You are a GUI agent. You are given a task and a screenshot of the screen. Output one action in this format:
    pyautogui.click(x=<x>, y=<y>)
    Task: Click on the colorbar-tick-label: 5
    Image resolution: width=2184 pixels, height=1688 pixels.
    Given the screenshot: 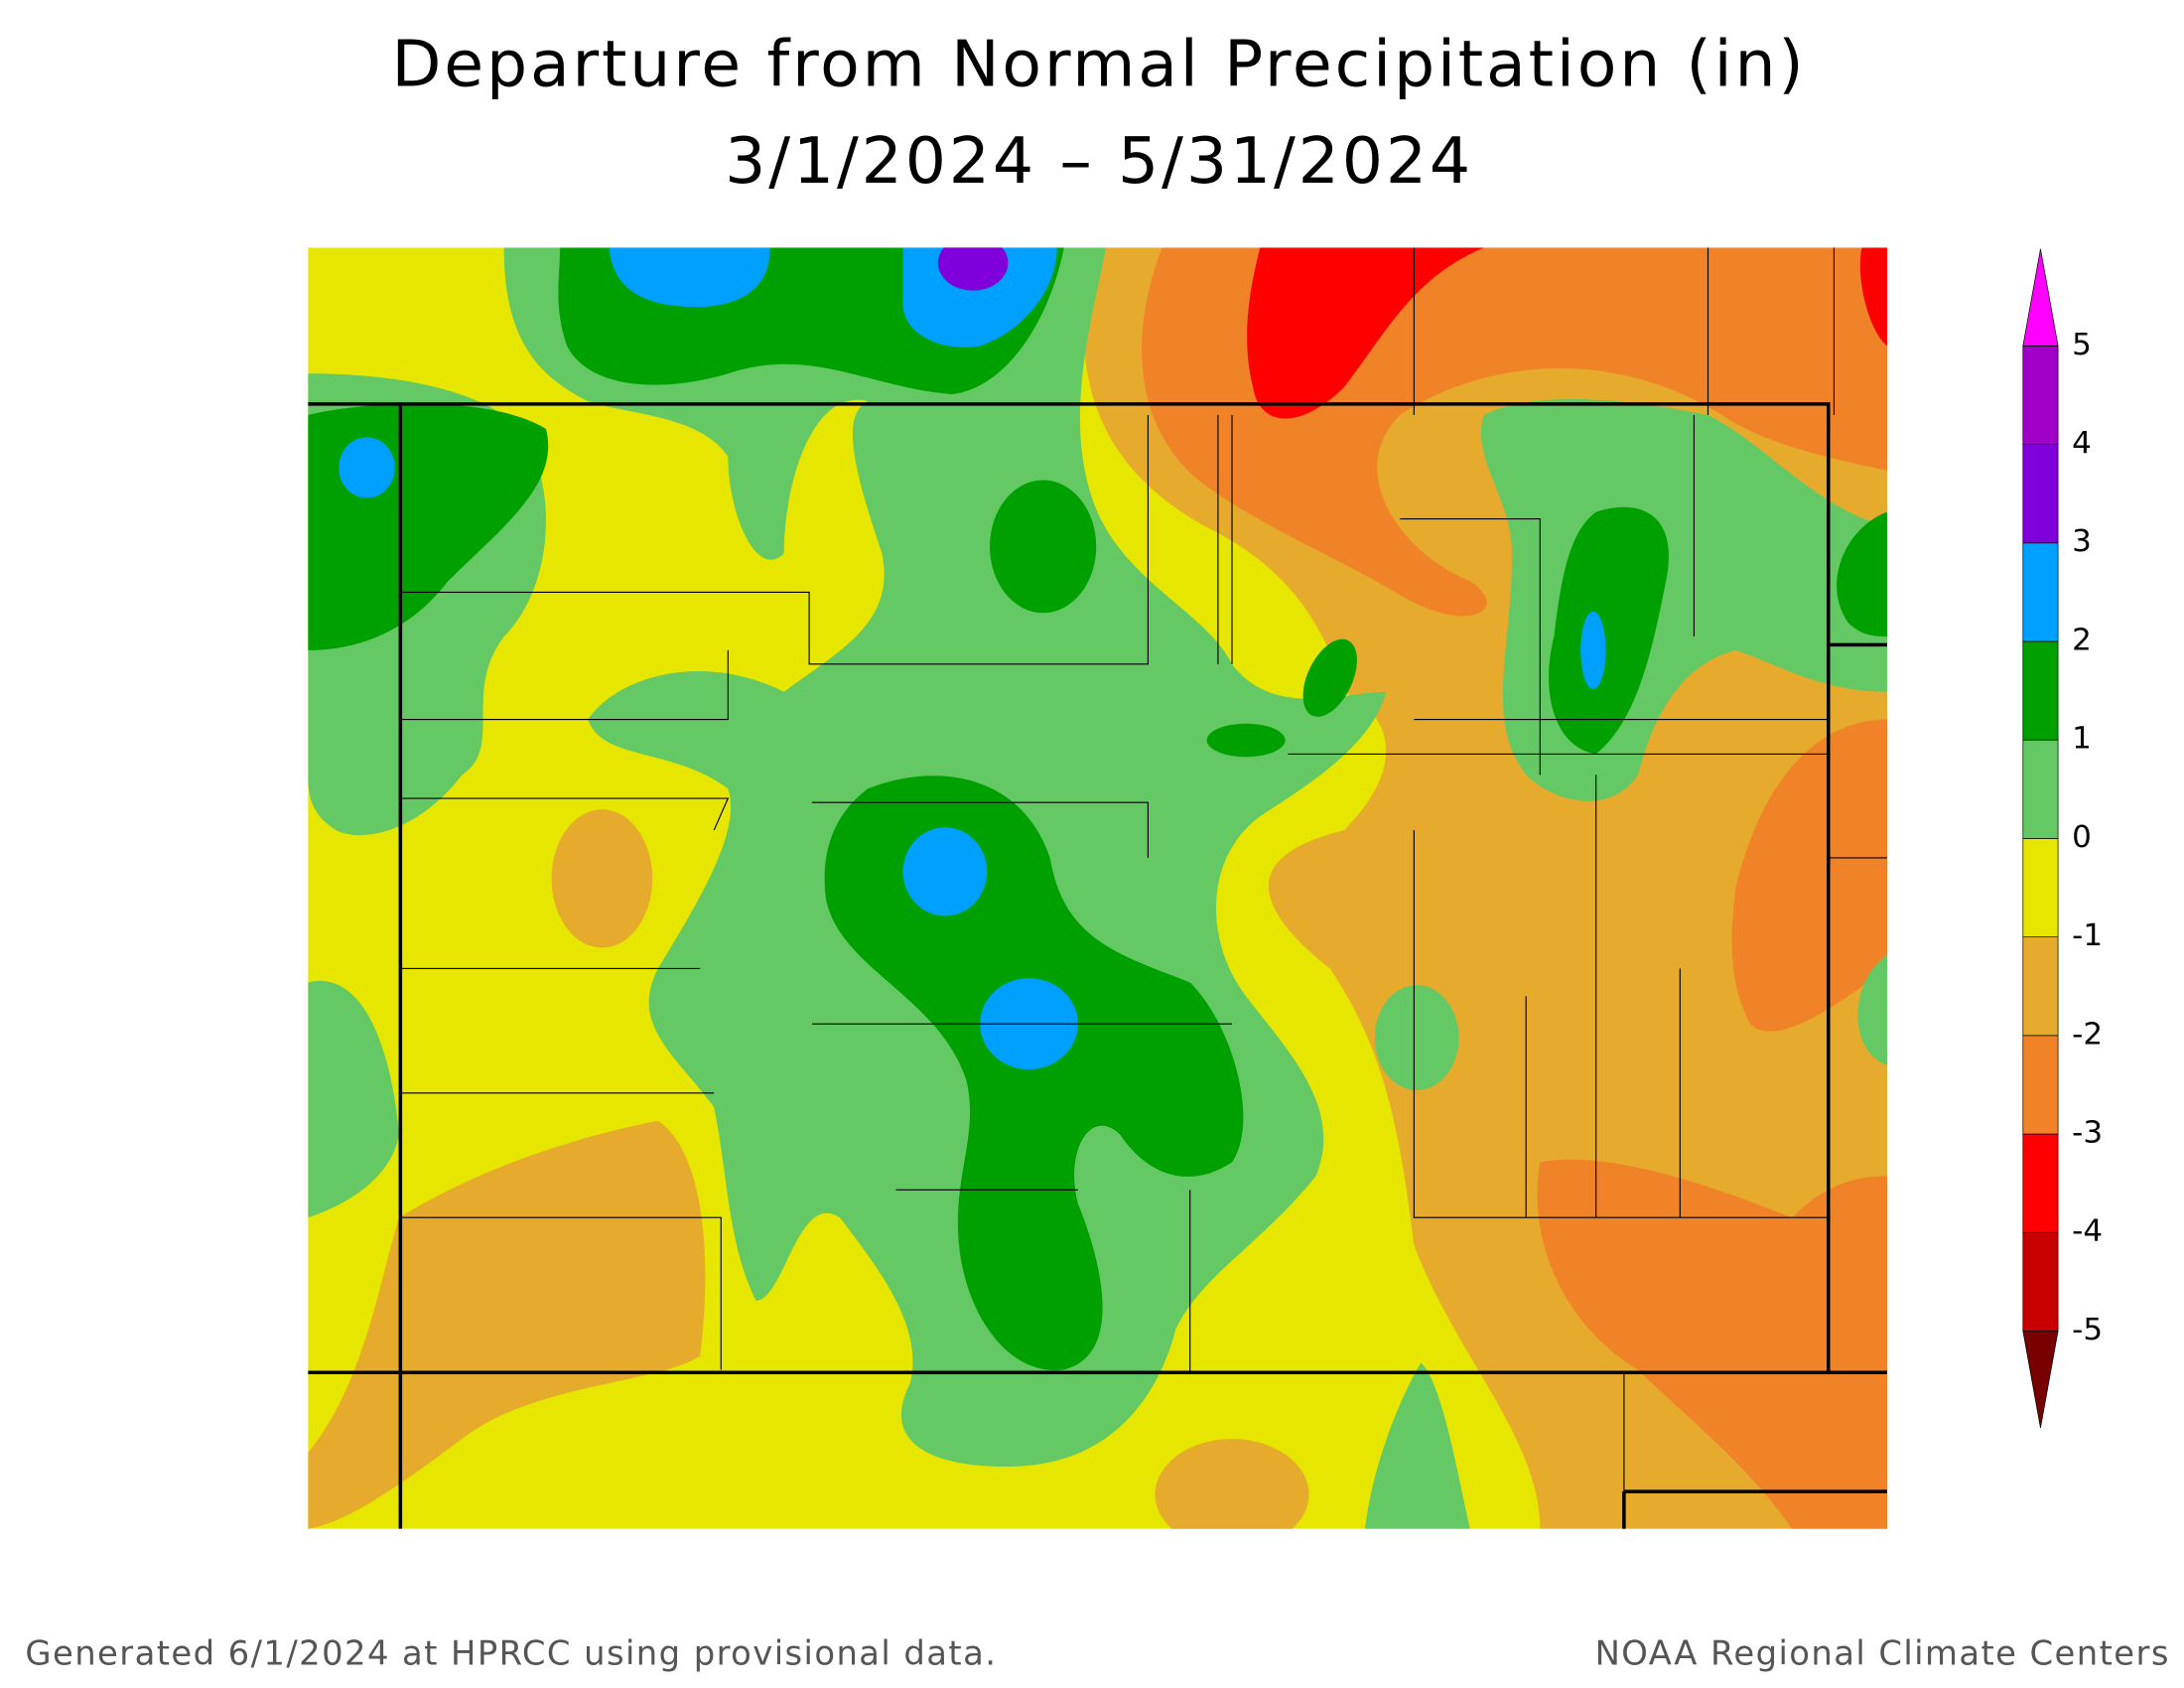 What is the action you would take?
    pyautogui.click(x=2082, y=344)
    